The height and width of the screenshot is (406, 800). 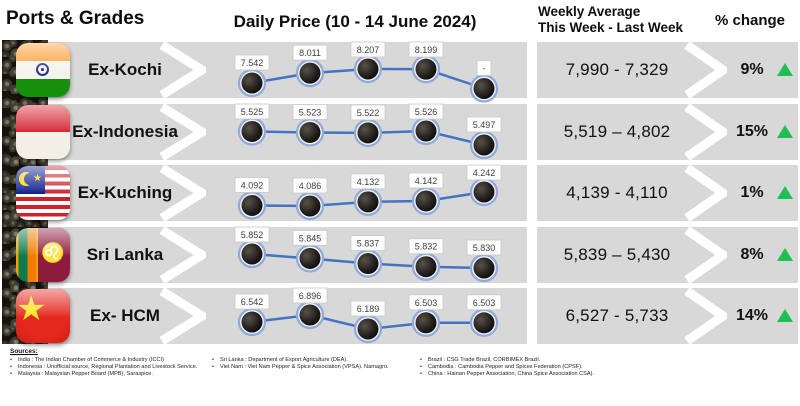 What do you see at coordinates (43, 254) in the screenshot?
I see `flag-srilanka-icon: ♌` at bounding box center [43, 254].